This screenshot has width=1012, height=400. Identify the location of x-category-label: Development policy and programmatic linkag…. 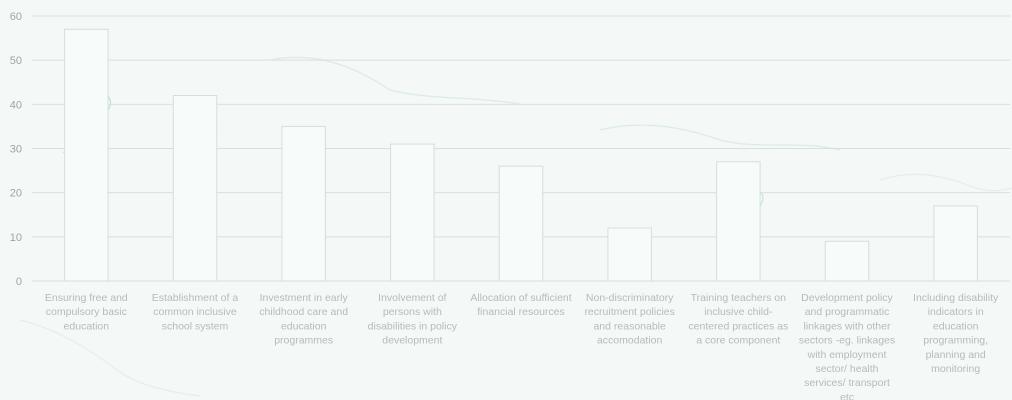
(847, 346).